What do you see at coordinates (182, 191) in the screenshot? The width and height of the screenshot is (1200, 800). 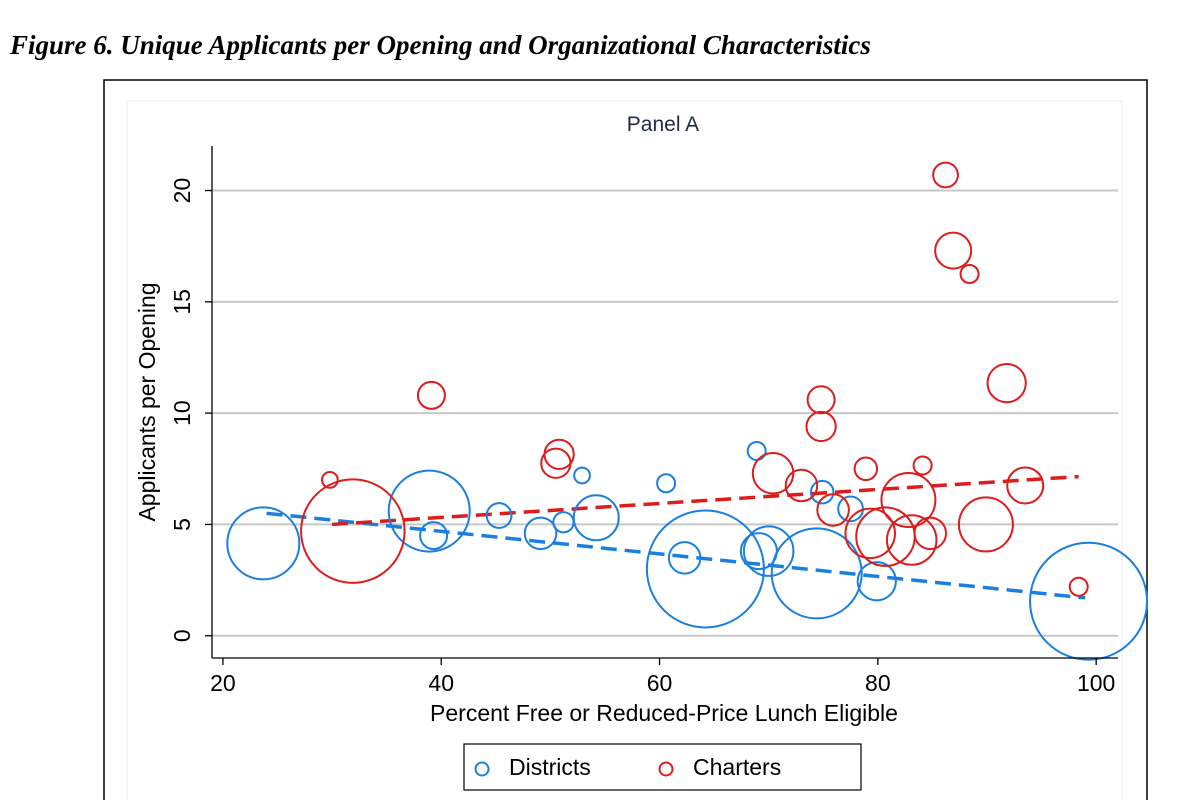 I see `y-tick-label-20: 20` at bounding box center [182, 191].